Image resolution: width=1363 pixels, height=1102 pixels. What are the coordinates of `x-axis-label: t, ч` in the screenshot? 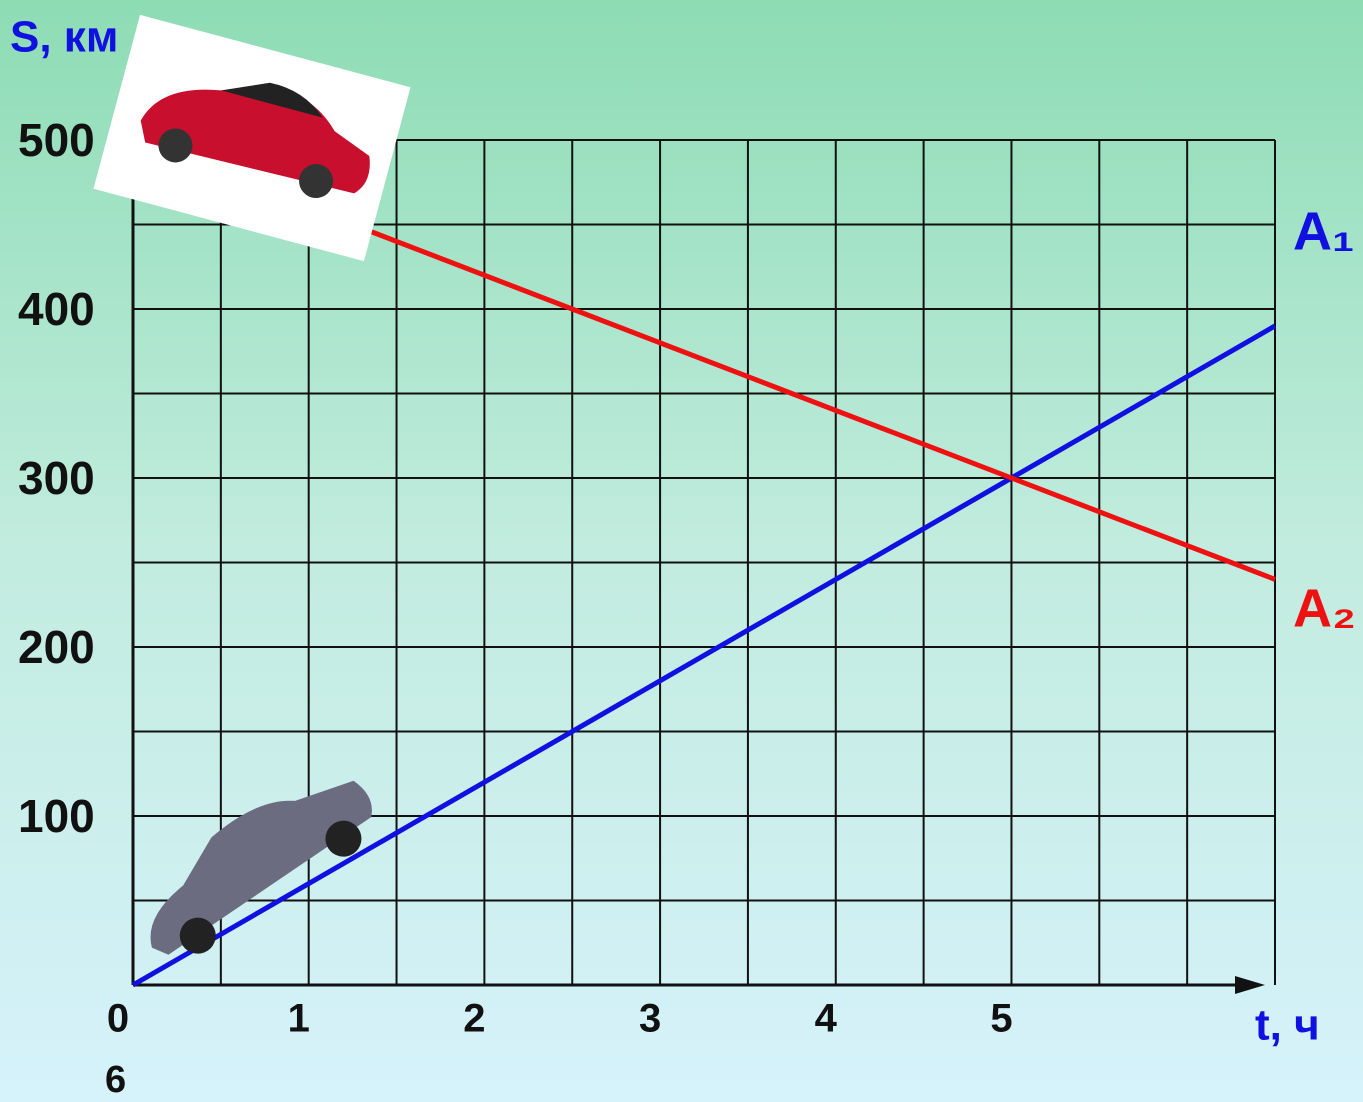 It's located at (1287, 1025).